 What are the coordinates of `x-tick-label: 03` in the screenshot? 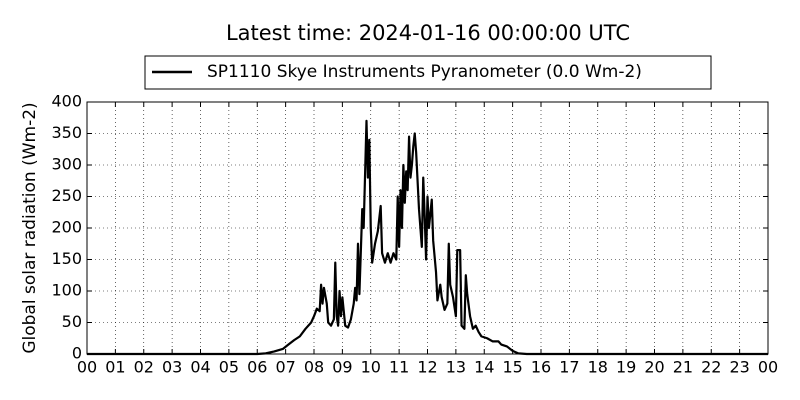 It's located at (172, 367).